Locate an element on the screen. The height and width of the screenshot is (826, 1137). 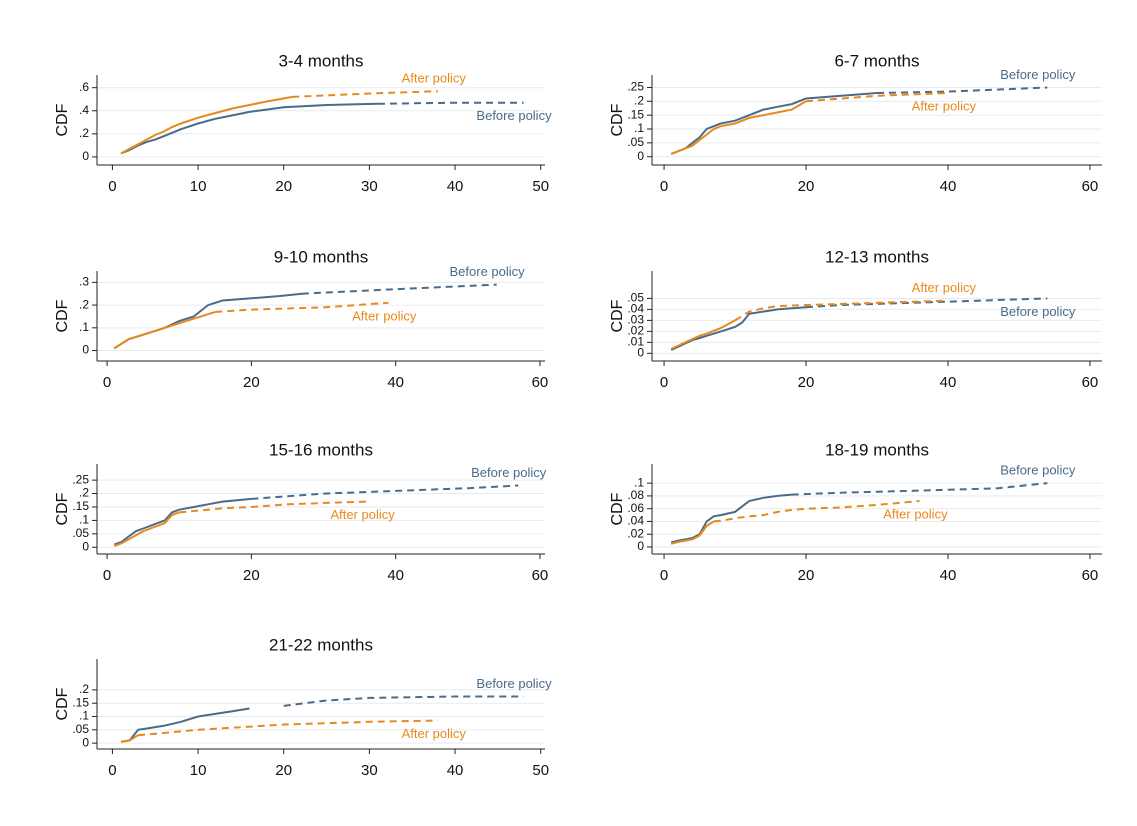
y-tick-label: .03 is located at coordinates (635, 320).